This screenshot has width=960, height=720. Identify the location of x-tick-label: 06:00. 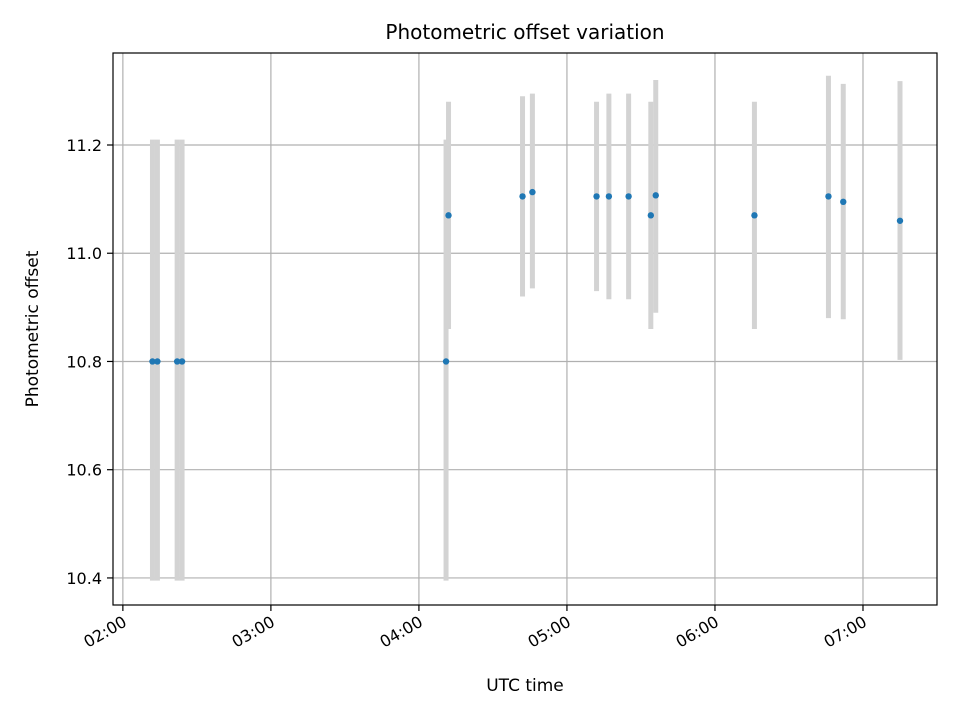
(697, 632).